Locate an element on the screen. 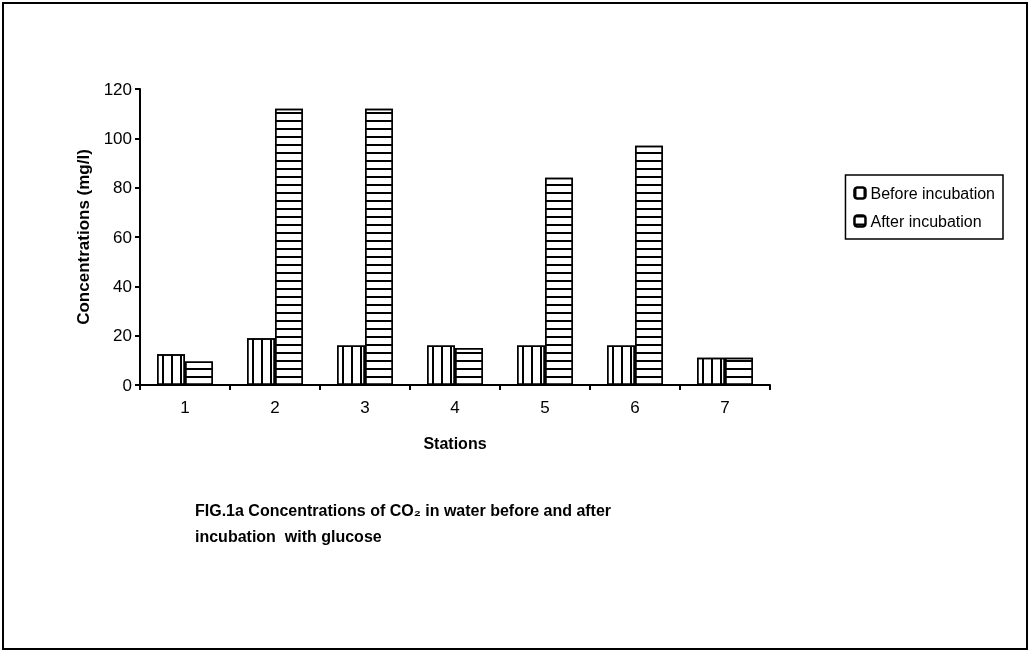 This screenshot has width=1033, height=654. y-tick-label: 0 is located at coordinates (127, 385).